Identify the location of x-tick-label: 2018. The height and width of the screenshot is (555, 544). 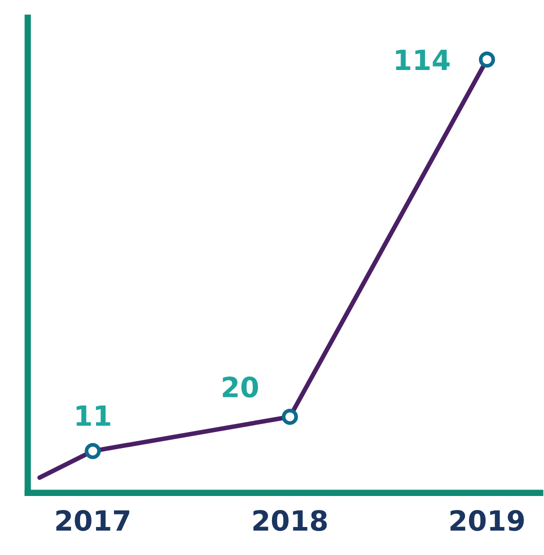
(290, 521).